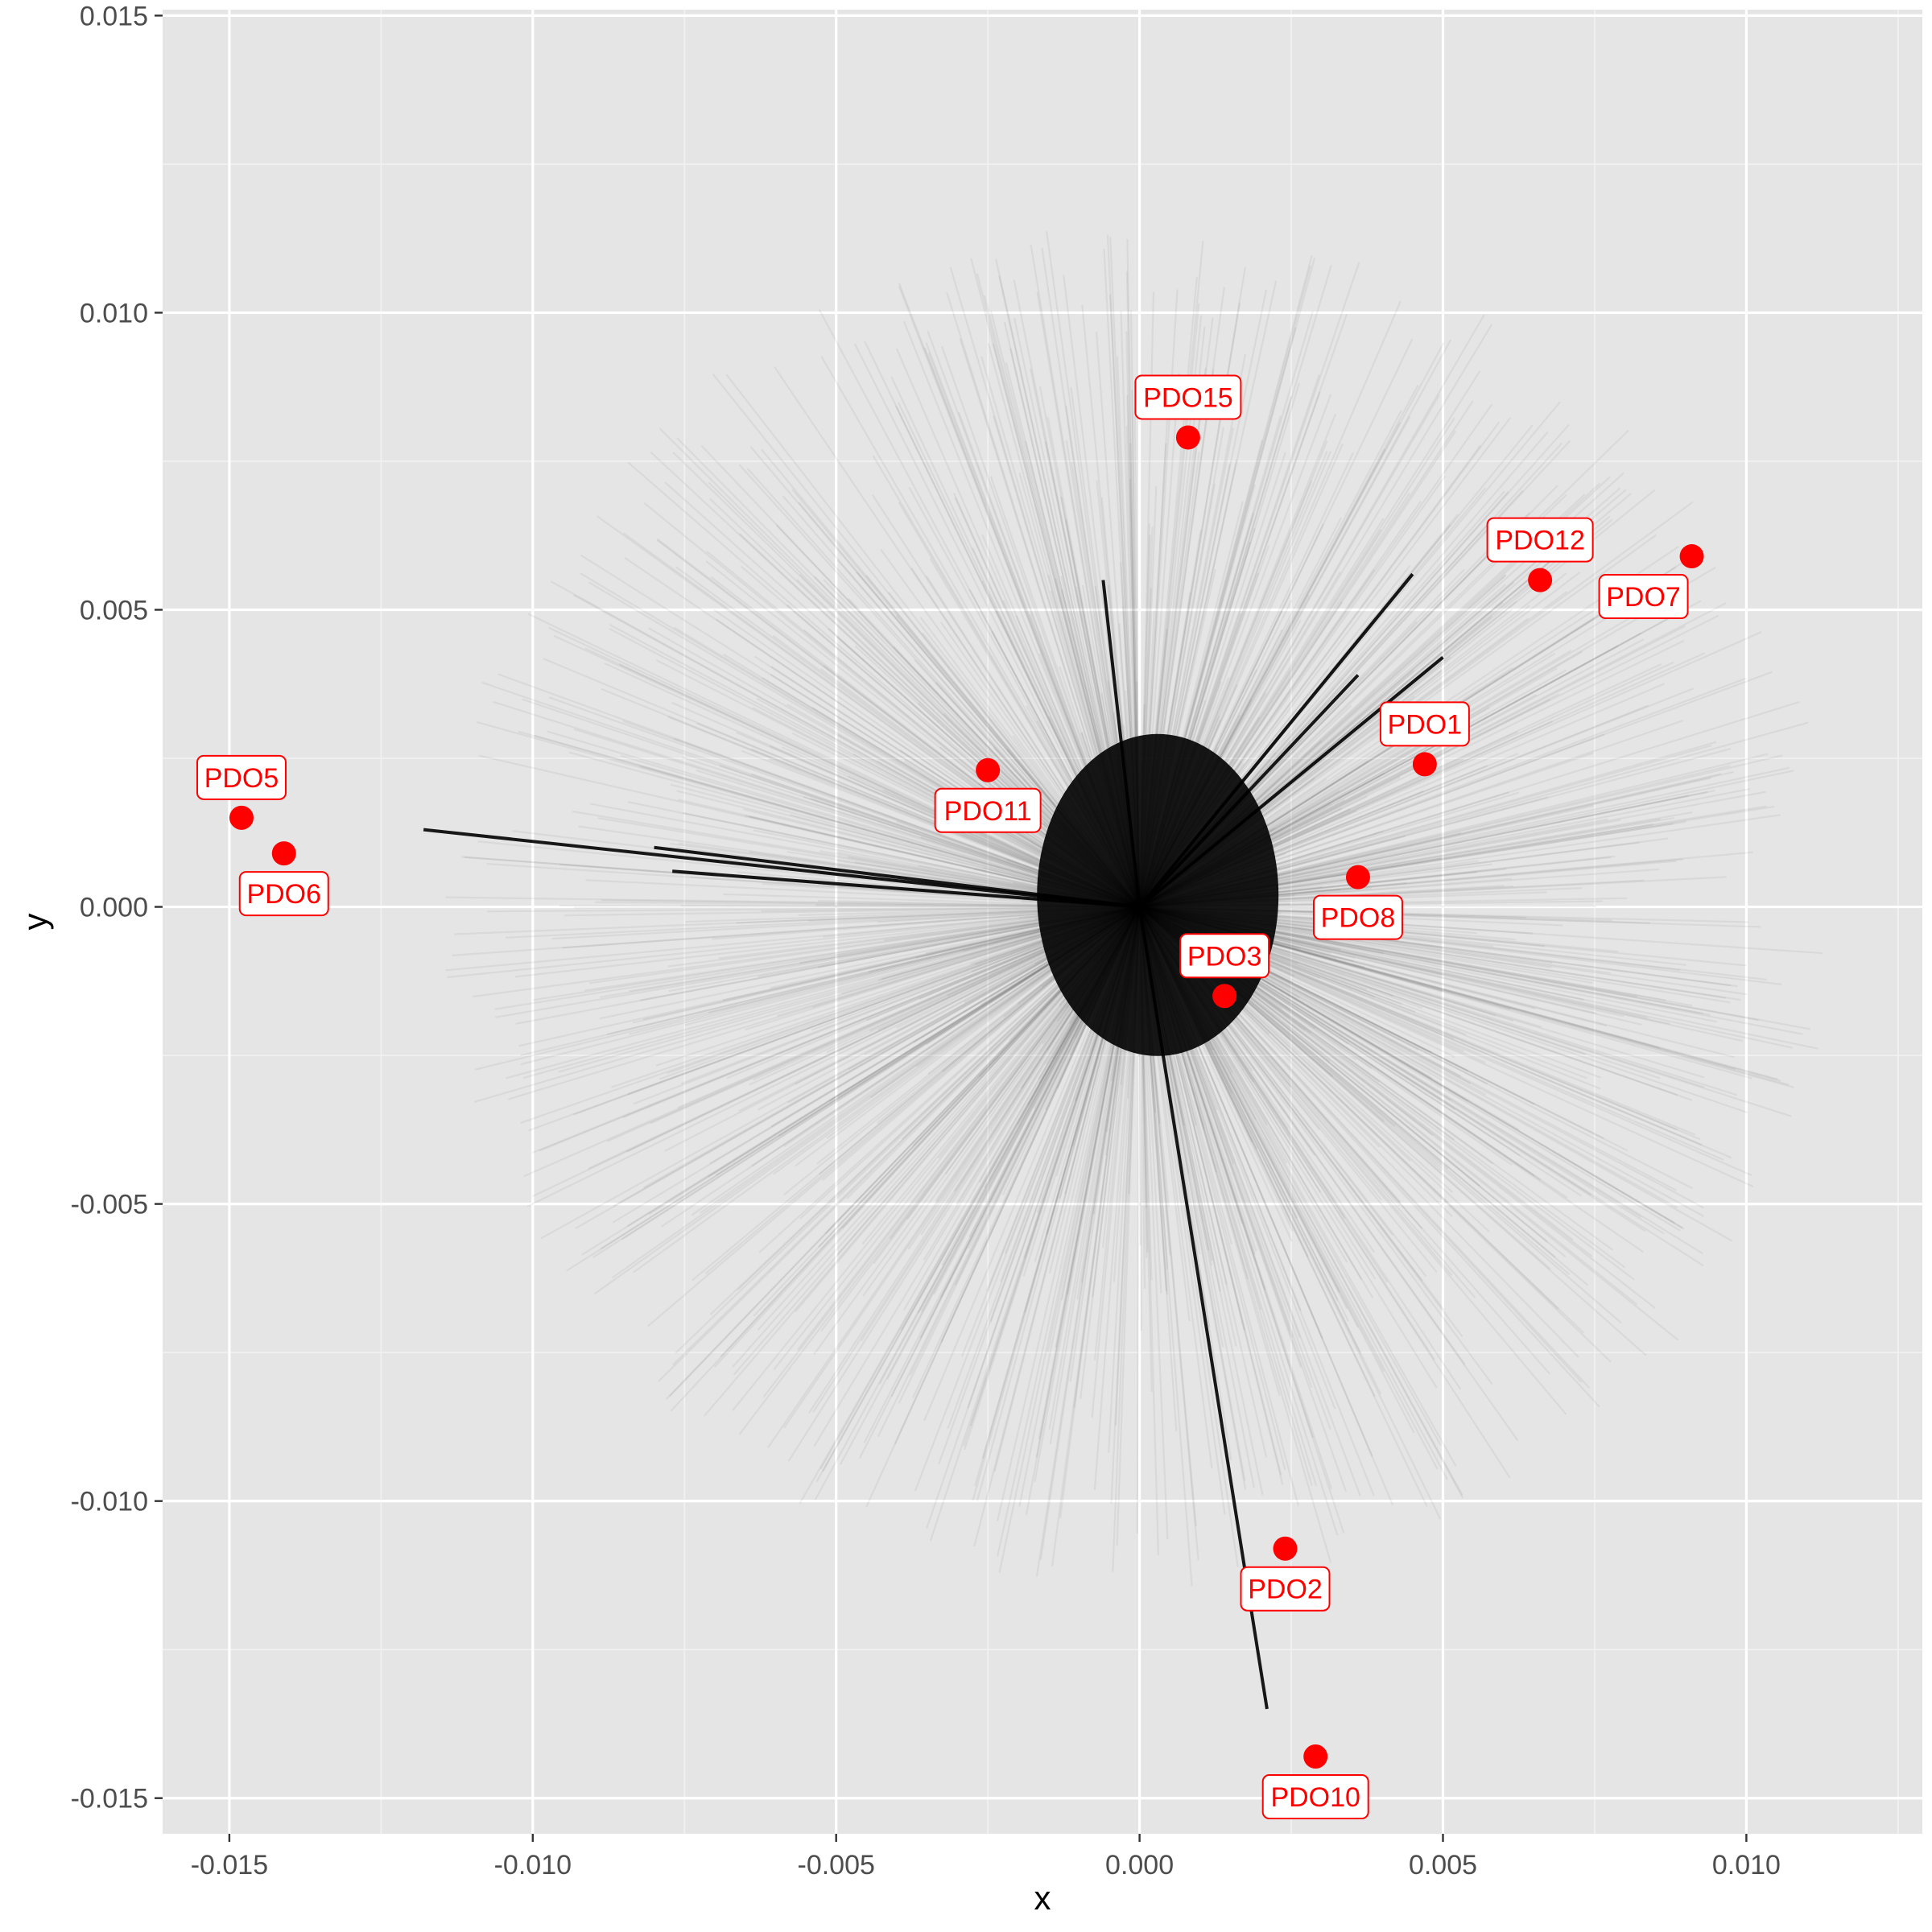 This screenshot has width=1932, height=1932. I want to click on x-tick-label: 0.005, so click(1443, 1865).